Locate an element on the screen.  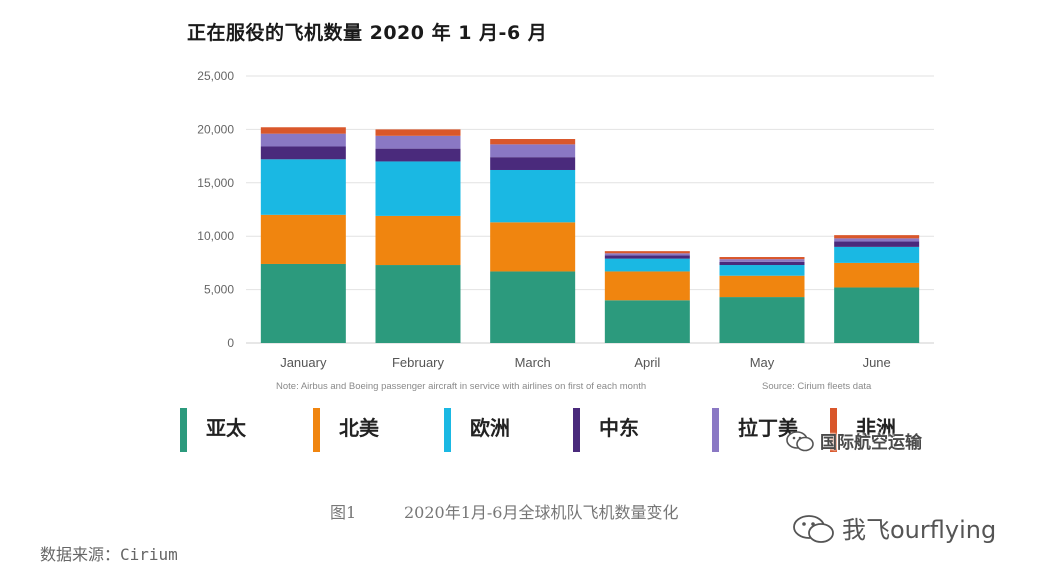
y-tick-label: 20,000 is located at coordinates (215, 129).